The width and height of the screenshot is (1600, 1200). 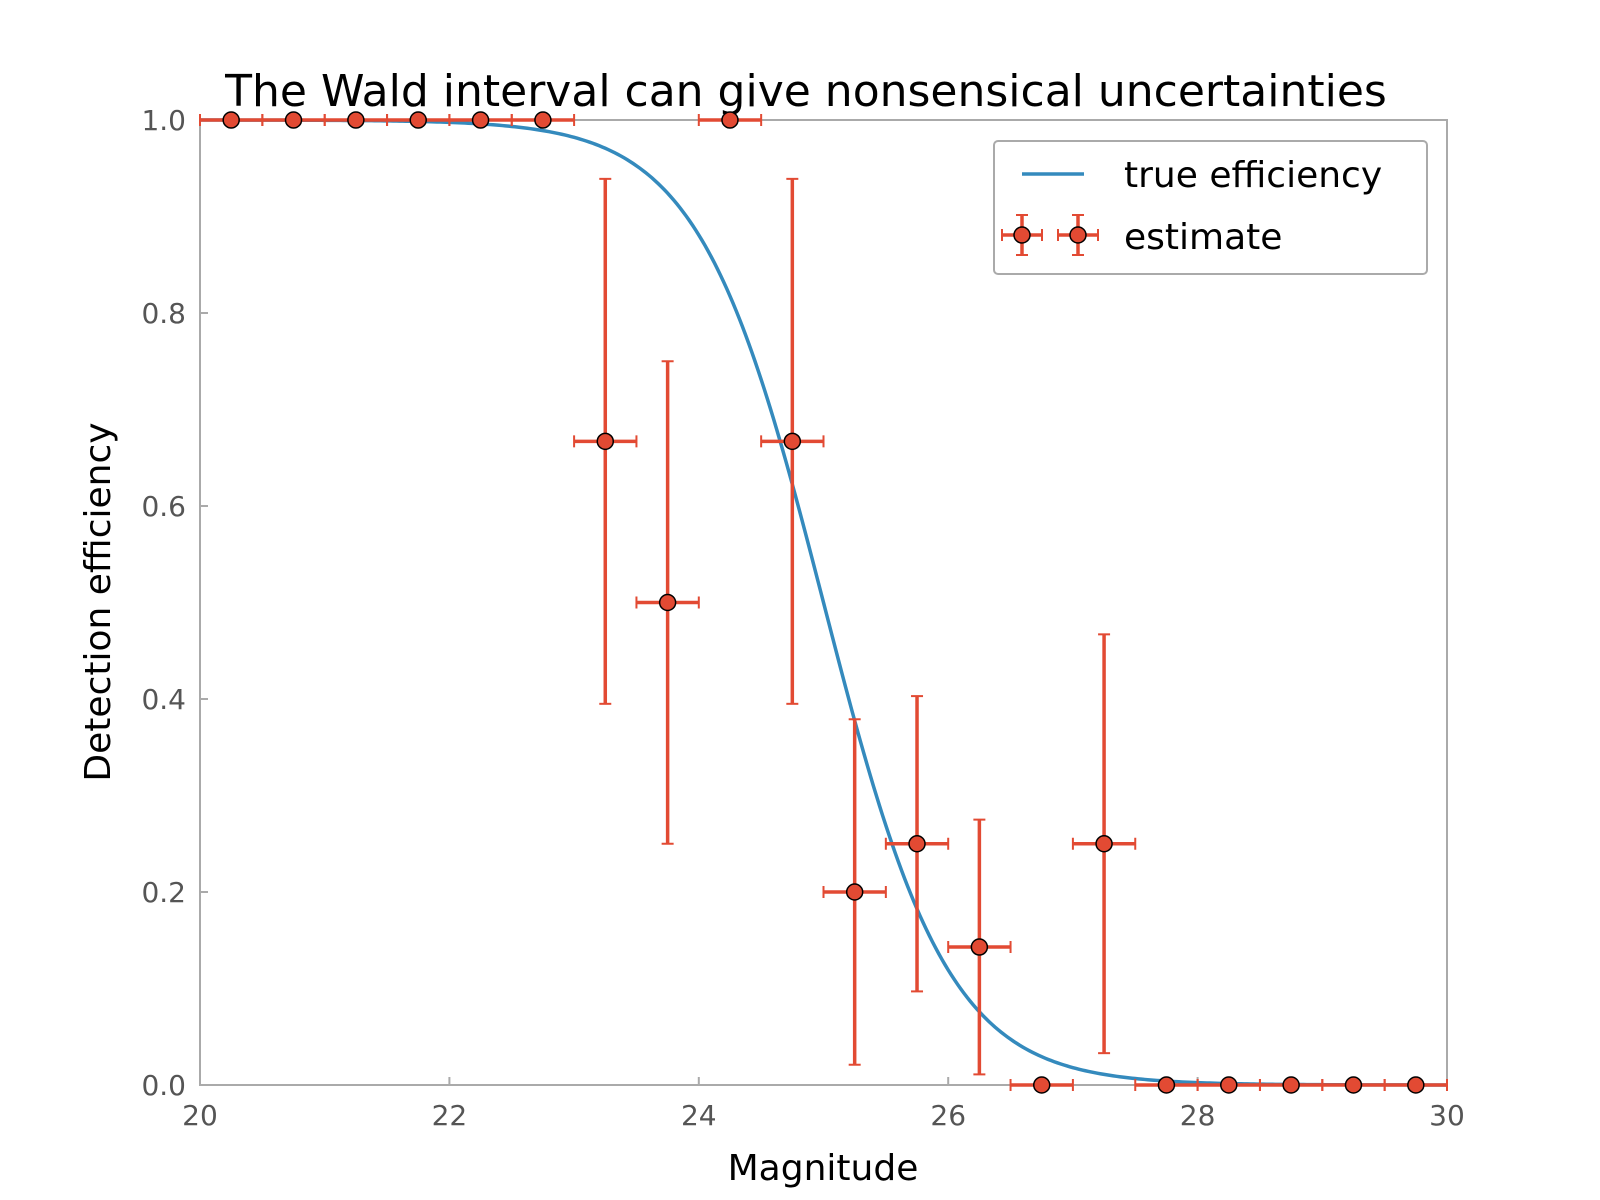 What do you see at coordinates (1447, 1115) in the screenshot?
I see `x-tick-label: 30` at bounding box center [1447, 1115].